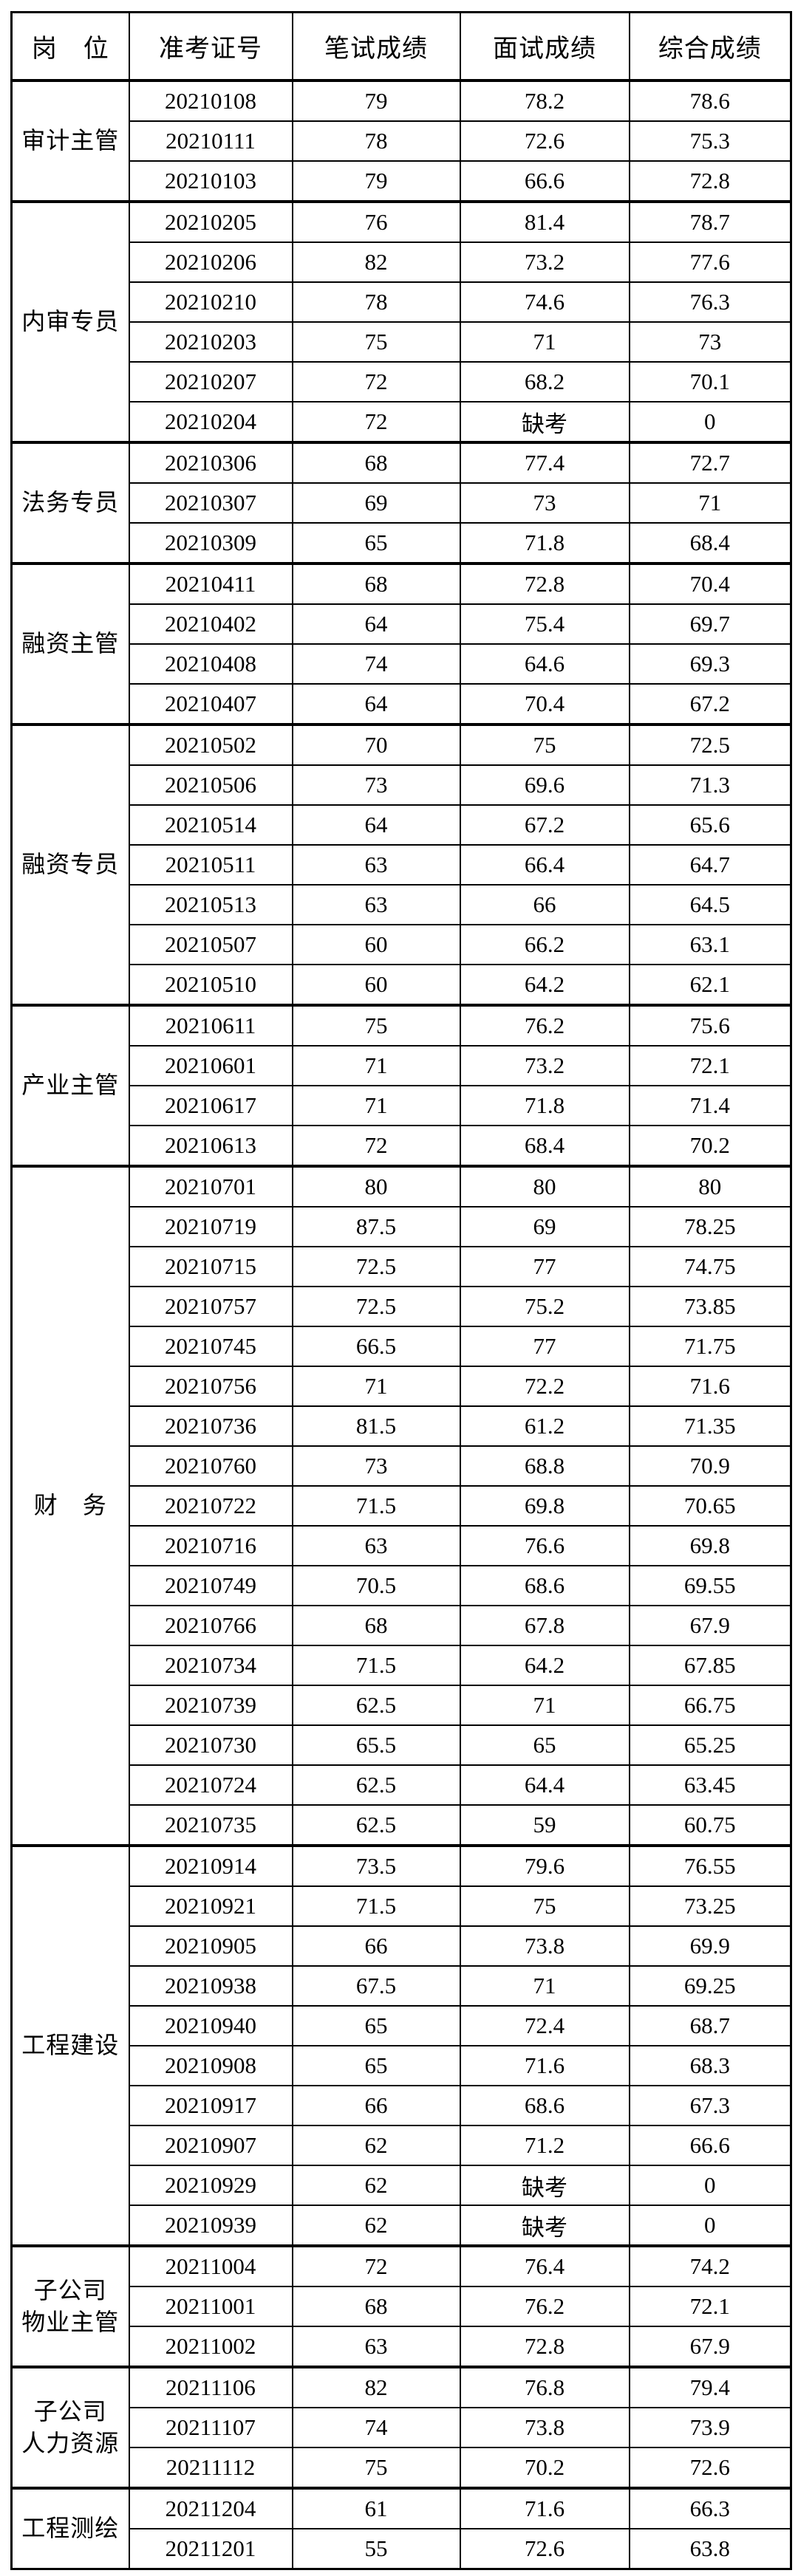  I want to click on table-row: 20210766 68 67.8 67.9, so click(402, 1625).